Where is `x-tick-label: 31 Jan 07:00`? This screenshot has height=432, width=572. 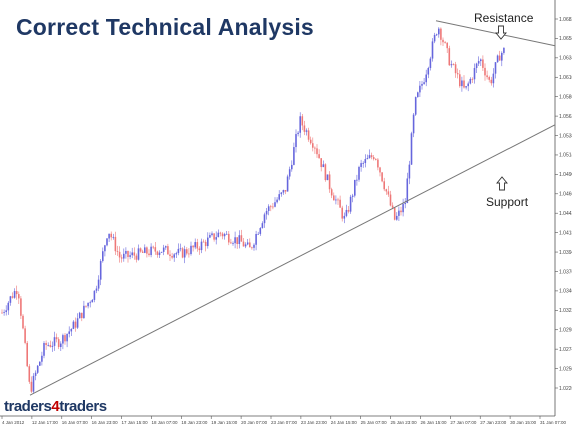
x-tick-label: 31 Jan 07:00 is located at coordinates (553, 422).